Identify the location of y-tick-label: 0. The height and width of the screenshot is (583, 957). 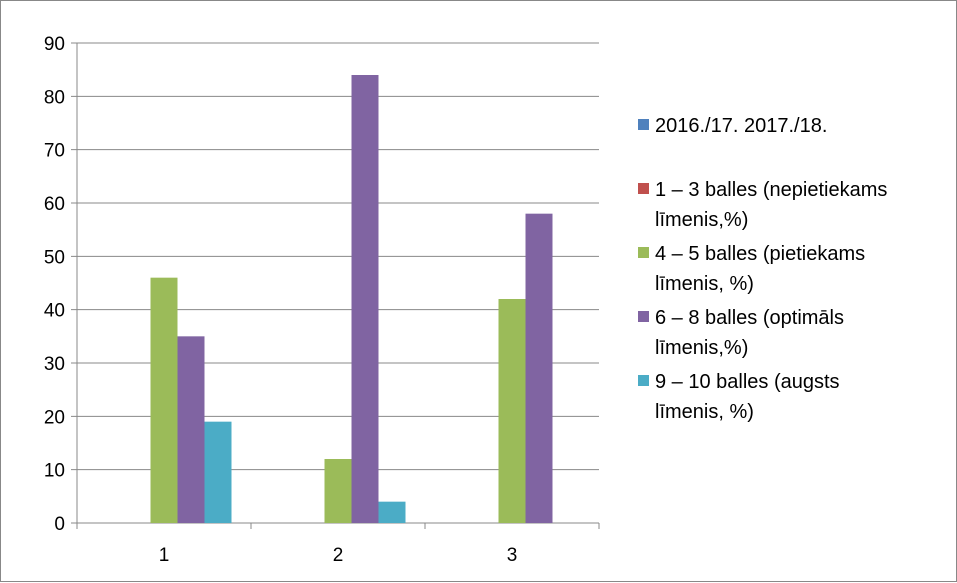
(59, 524).